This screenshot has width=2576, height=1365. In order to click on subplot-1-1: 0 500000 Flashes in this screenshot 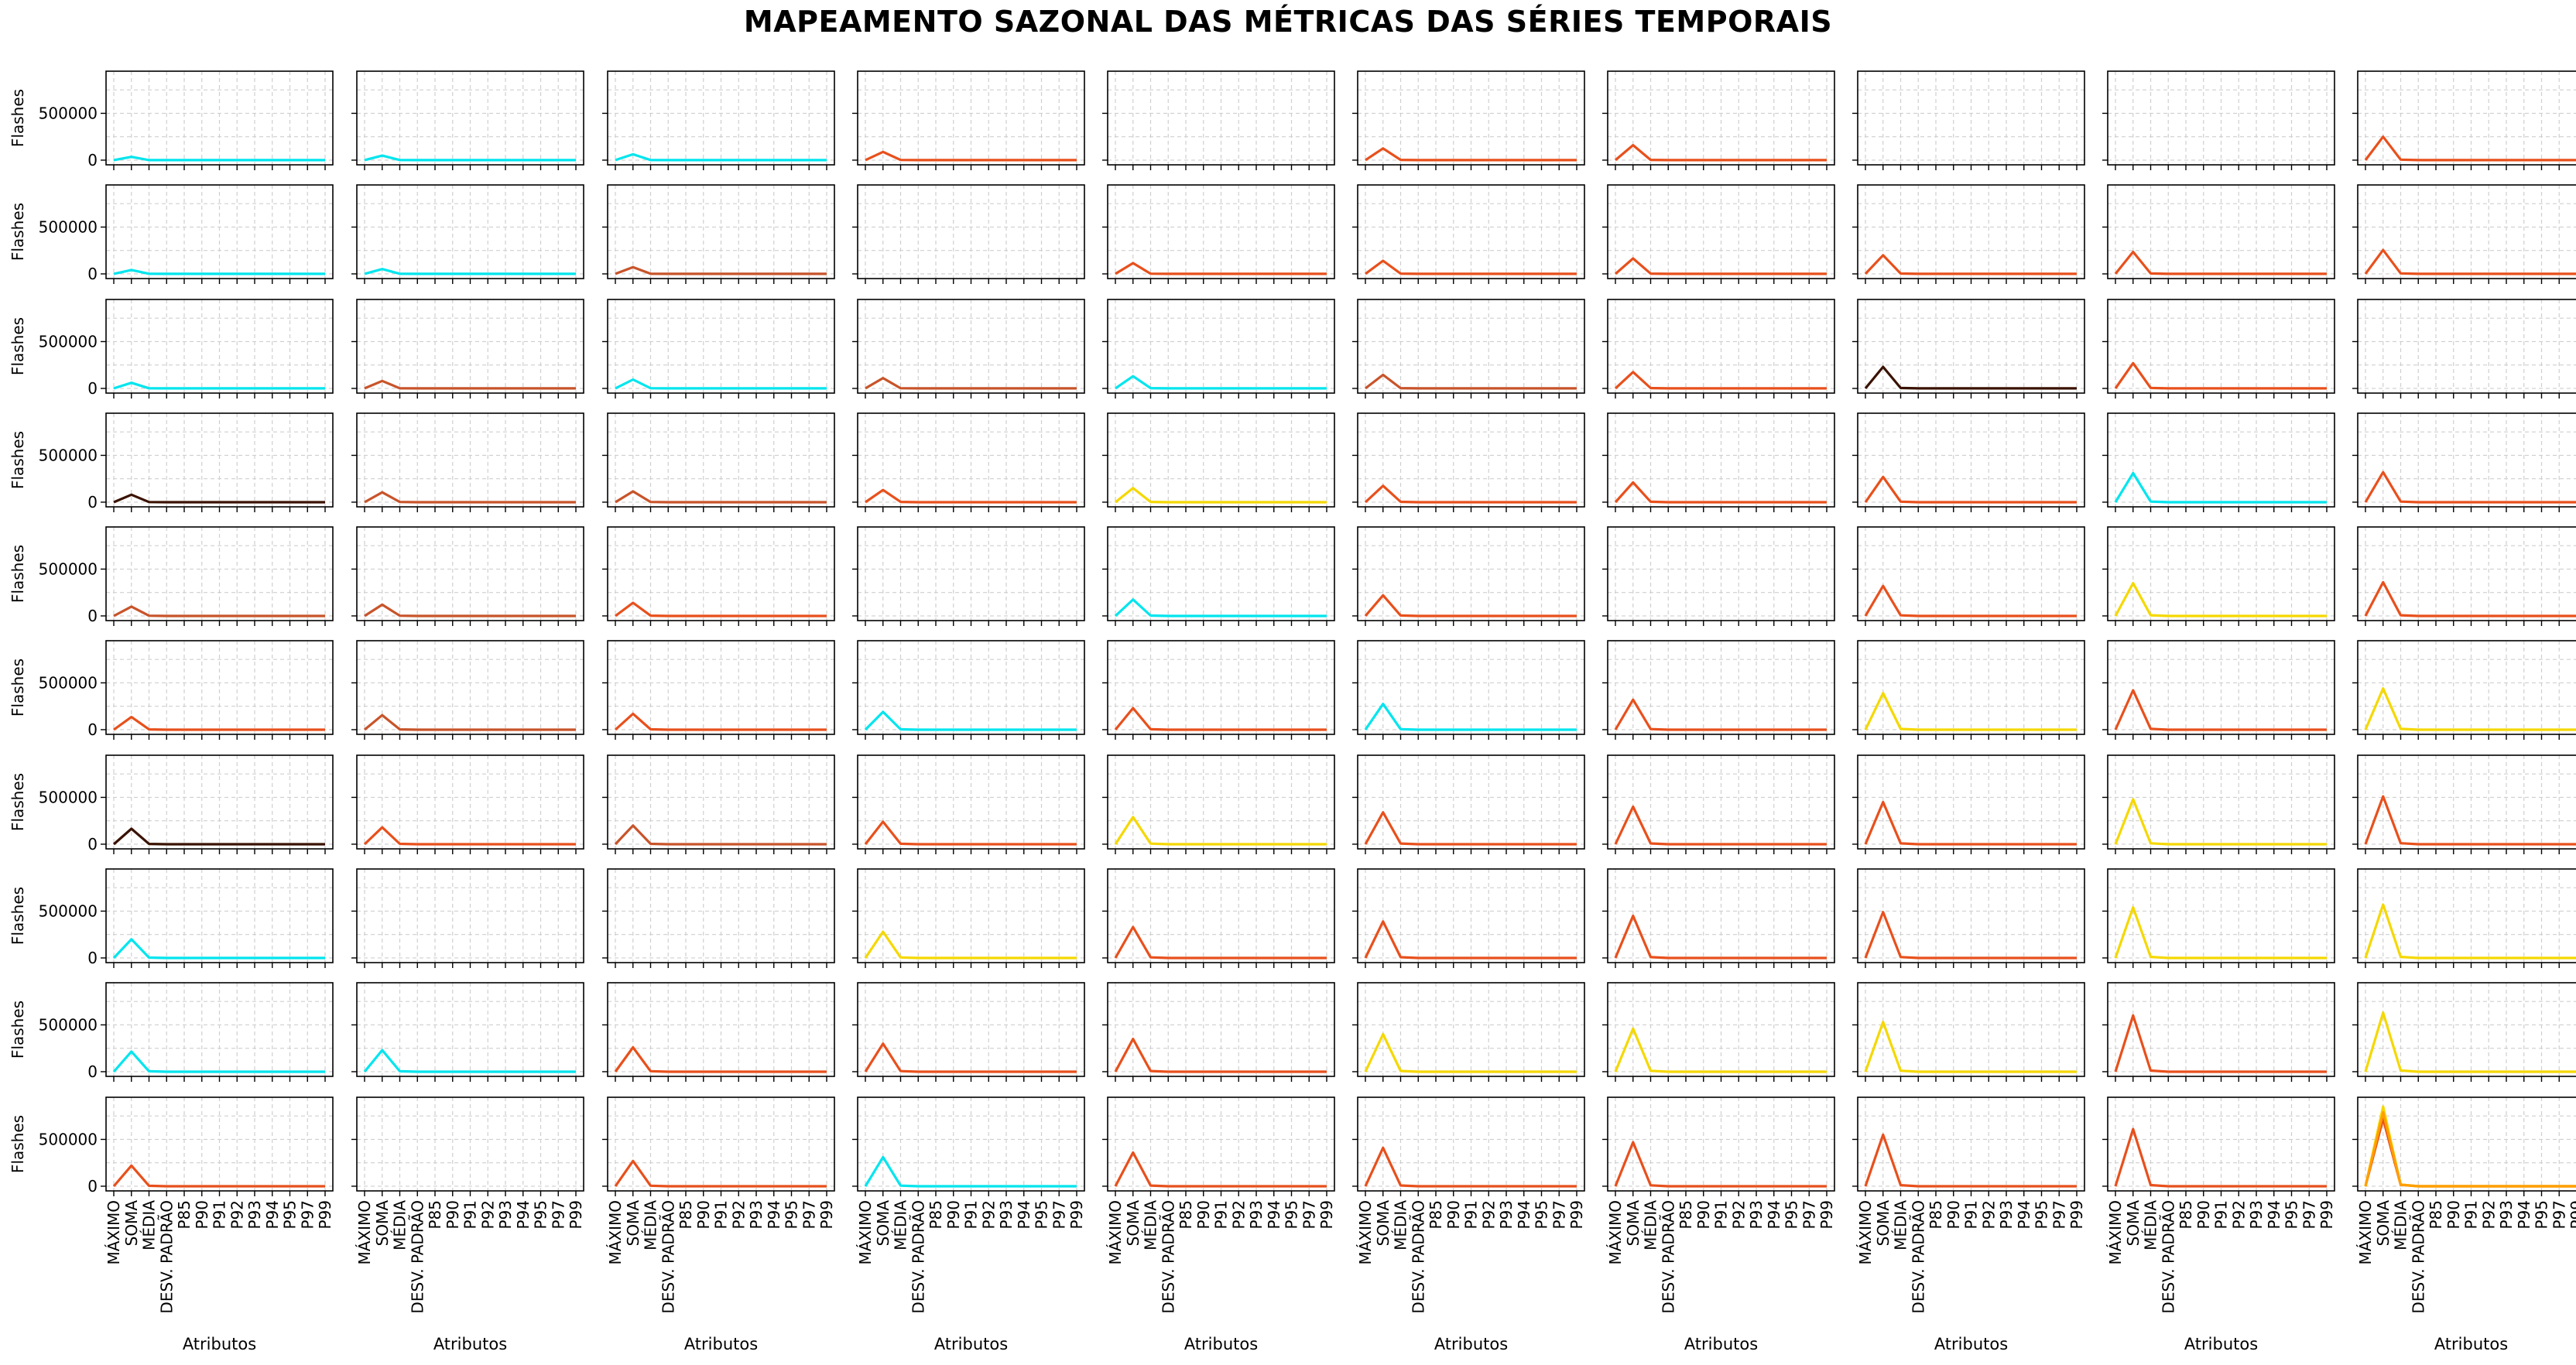, I will do `click(171, 120)`.